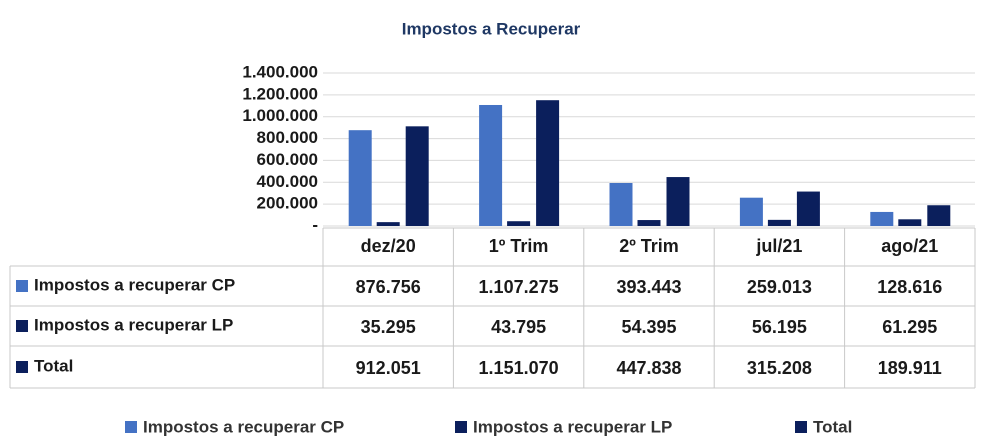 Image resolution: width=981 pixels, height=439 pixels. What do you see at coordinates (779, 368) in the screenshot?
I see `table-value: 315.208` at bounding box center [779, 368].